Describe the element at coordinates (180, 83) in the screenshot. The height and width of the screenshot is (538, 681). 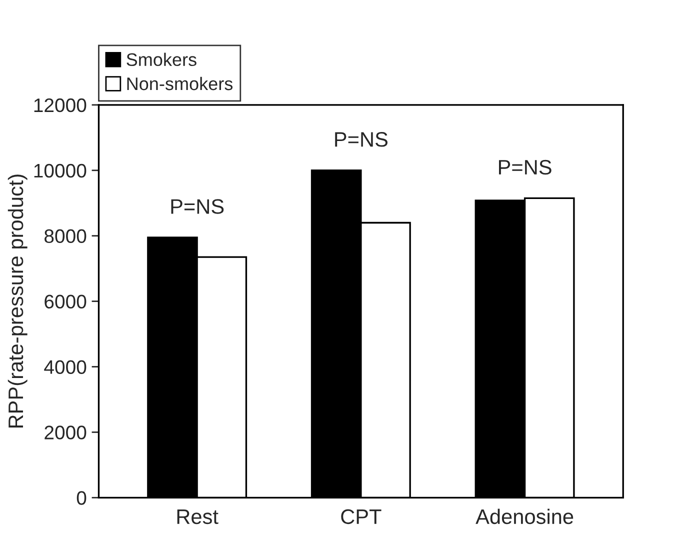
I see `legend-label: Non-smokers` at that location.